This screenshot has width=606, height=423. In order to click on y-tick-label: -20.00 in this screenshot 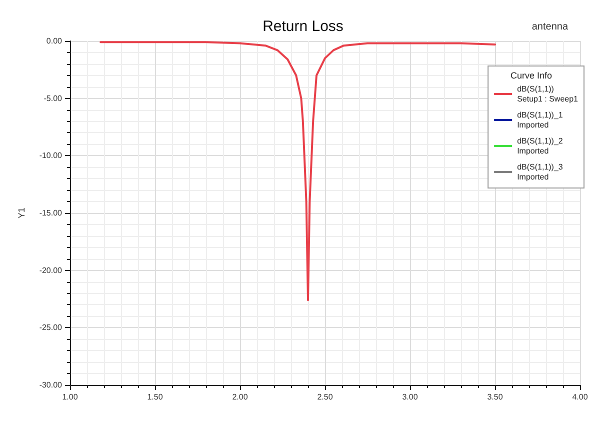, I will do `click(51, 270)`.